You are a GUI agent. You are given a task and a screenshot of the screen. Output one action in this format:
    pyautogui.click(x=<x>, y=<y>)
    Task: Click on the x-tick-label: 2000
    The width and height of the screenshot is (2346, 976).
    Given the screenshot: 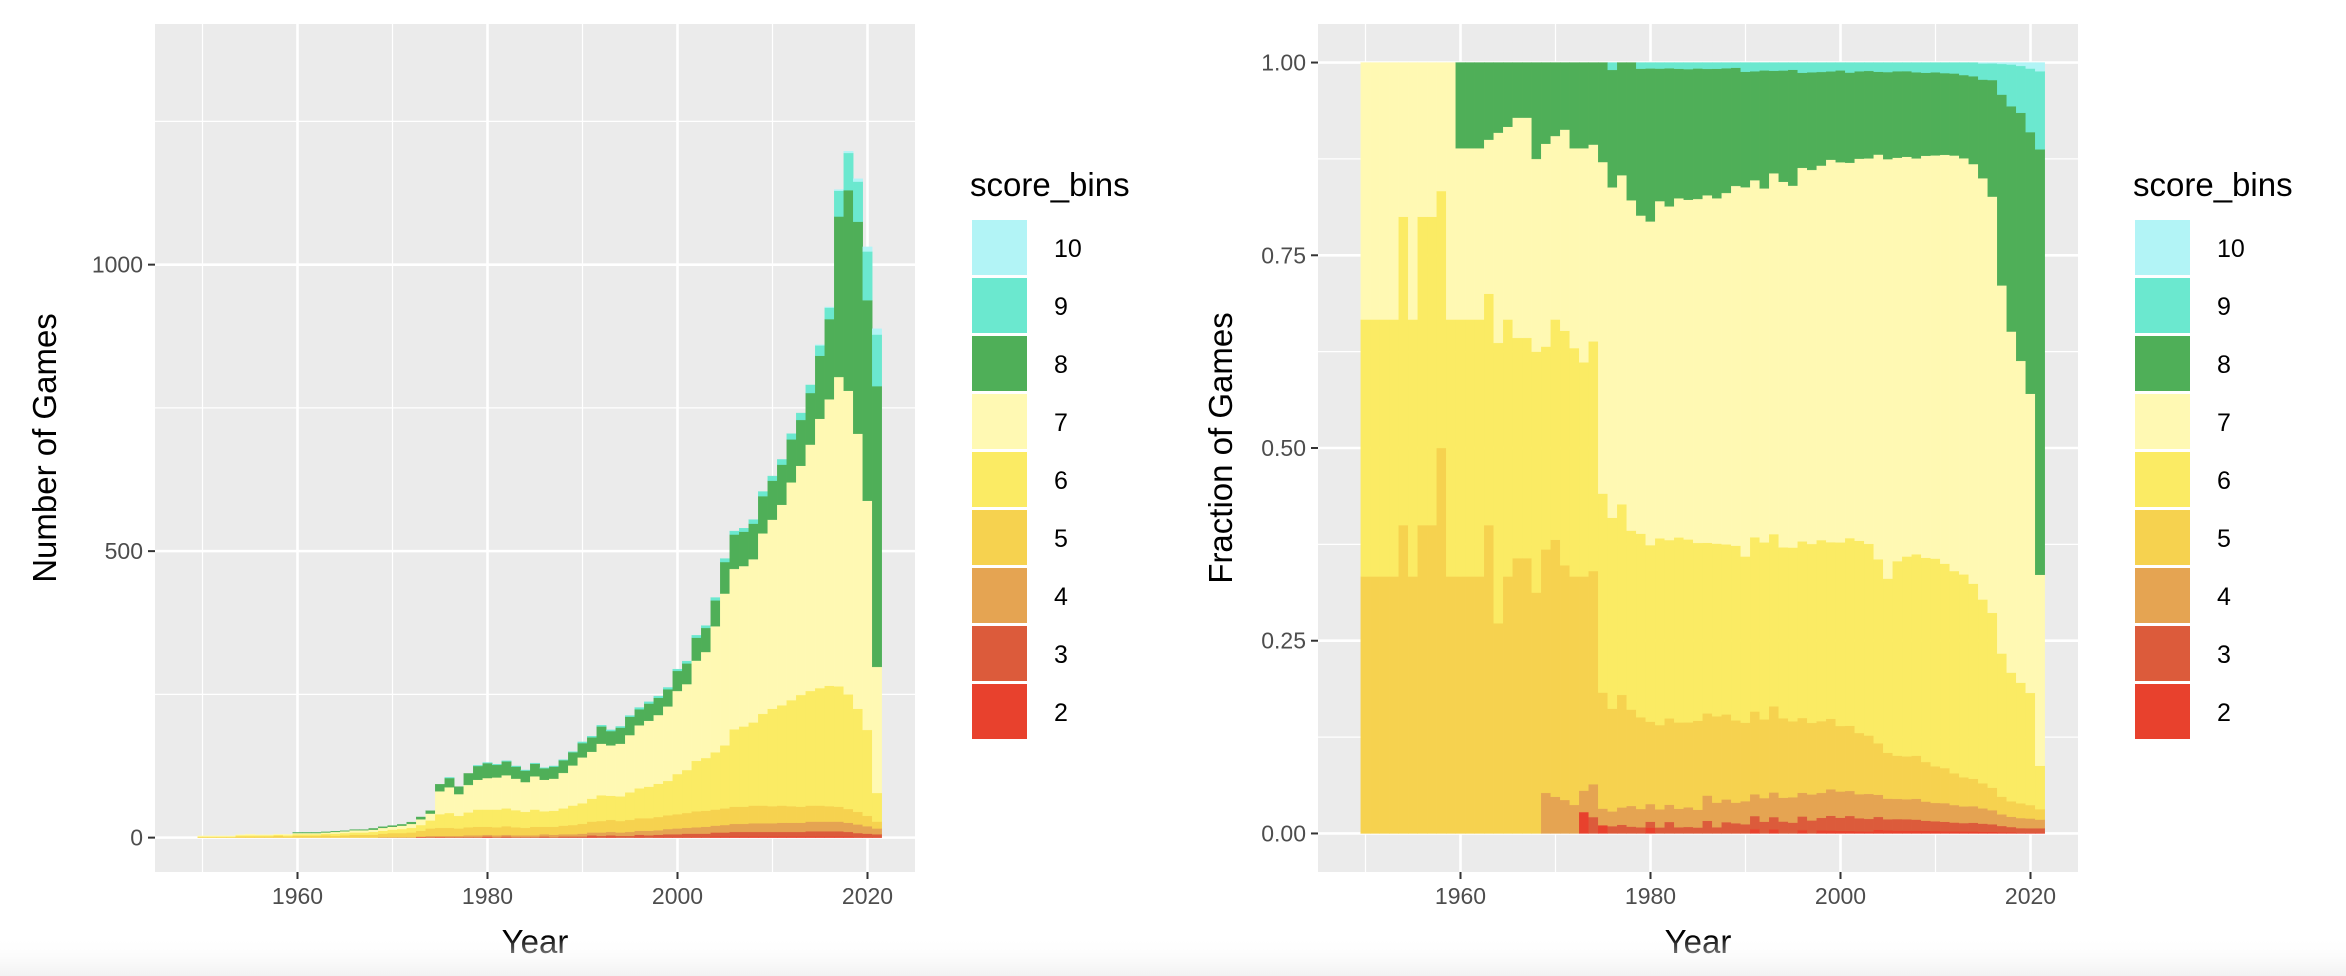 What is the action you would take?
    pyautogui.click(x=677, y=896)
    